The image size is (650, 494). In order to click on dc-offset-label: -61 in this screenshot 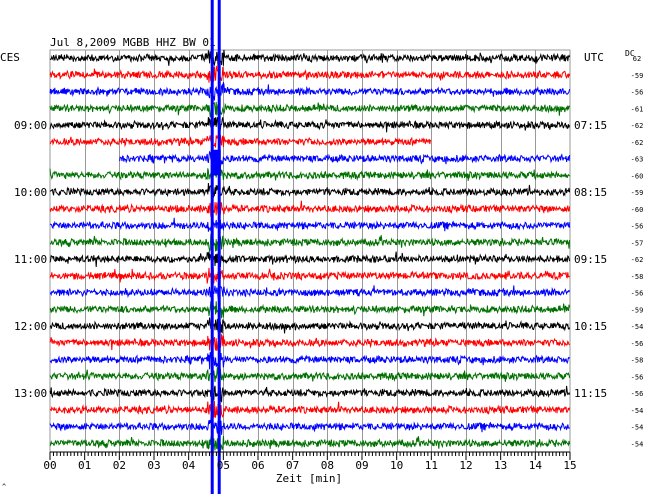, I will do `click(637, 109)`.